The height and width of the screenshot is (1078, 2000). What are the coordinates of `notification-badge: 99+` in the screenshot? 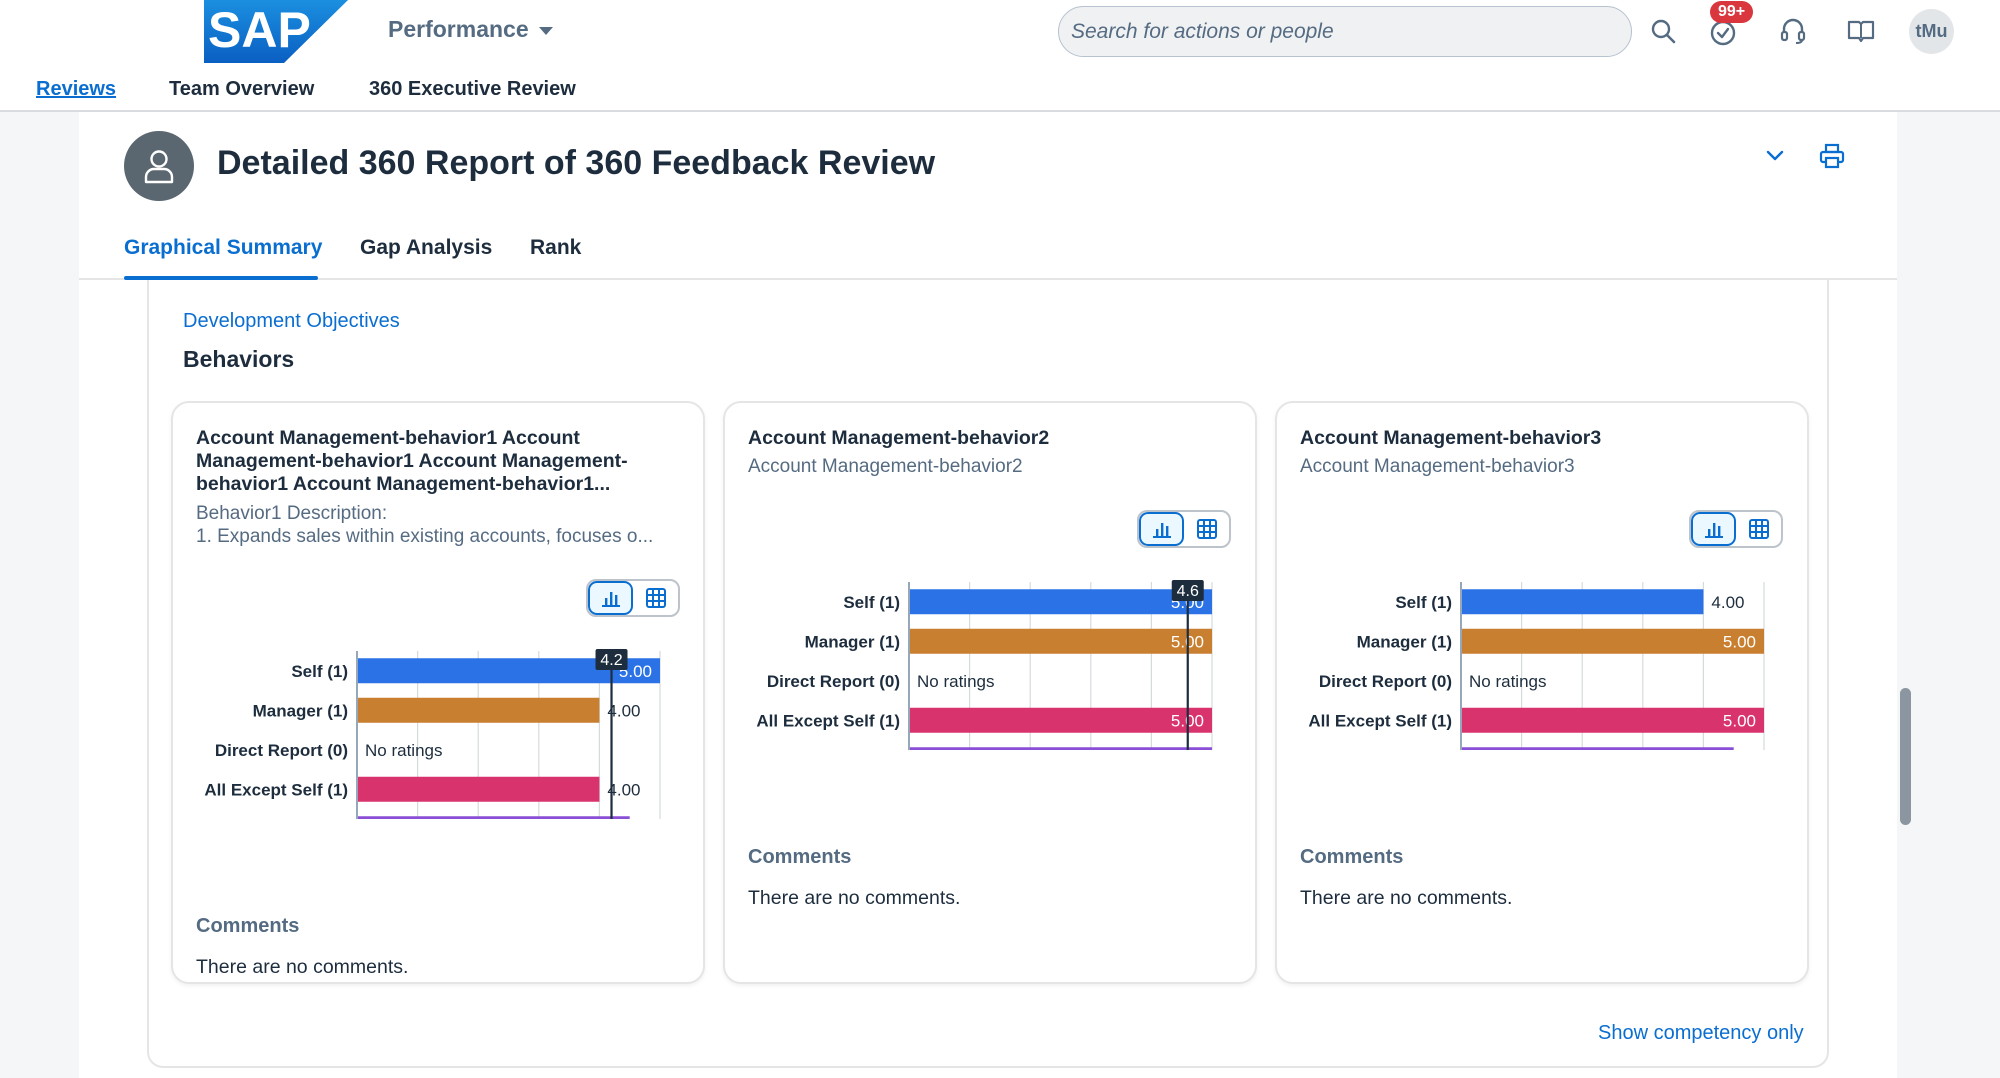 It's located at (1732, 12).